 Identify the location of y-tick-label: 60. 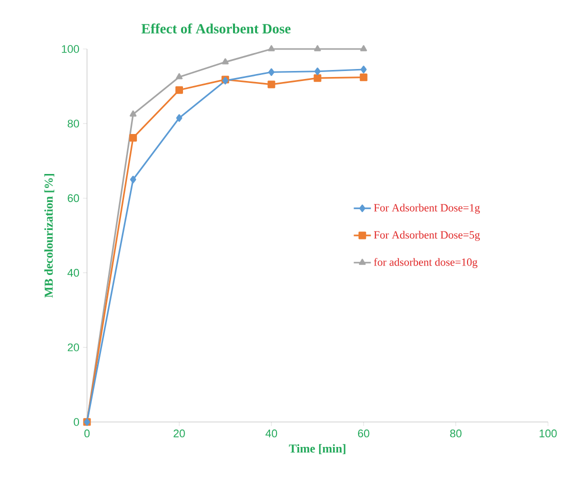
(74, 198).